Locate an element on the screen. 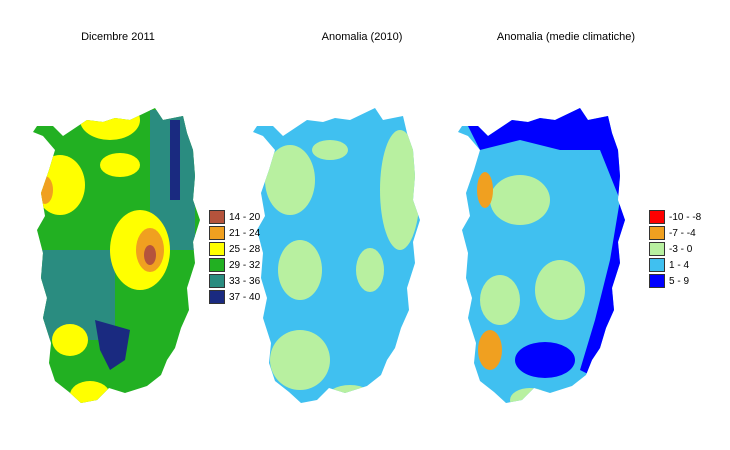 The image size is (730, 450). legend-item: 5 - 9 is located at coordinates (675, 281).